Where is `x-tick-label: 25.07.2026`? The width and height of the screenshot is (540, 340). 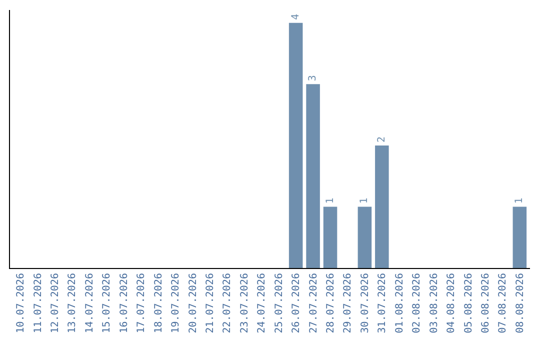 x-tick-label: 25.07.2026 is located at coordinates (279, 303).